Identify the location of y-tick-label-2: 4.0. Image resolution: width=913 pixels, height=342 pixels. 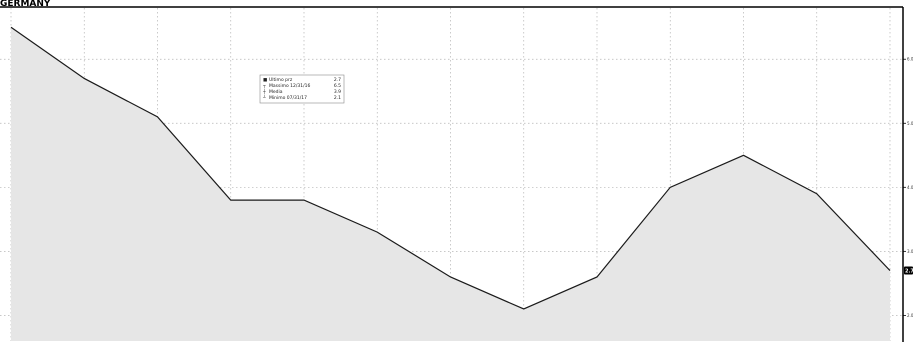
(910, 187).